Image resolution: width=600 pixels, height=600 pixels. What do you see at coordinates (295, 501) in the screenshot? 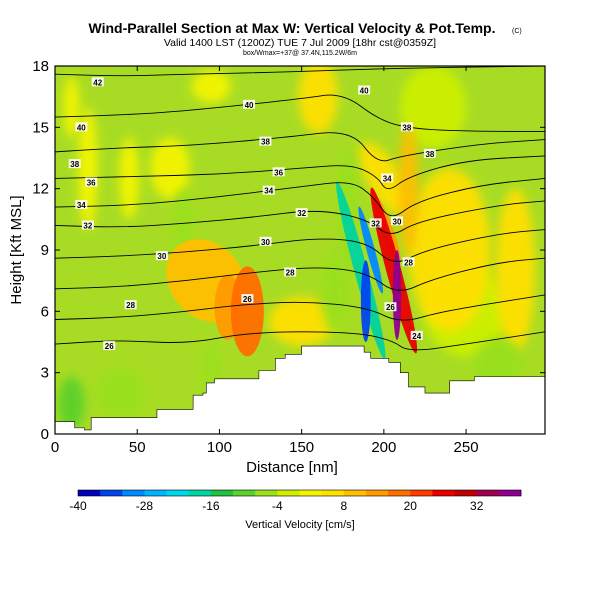
I see `colorbar: -40 -28 -16 -4 8 20 32` at bounding box center [295, 501].